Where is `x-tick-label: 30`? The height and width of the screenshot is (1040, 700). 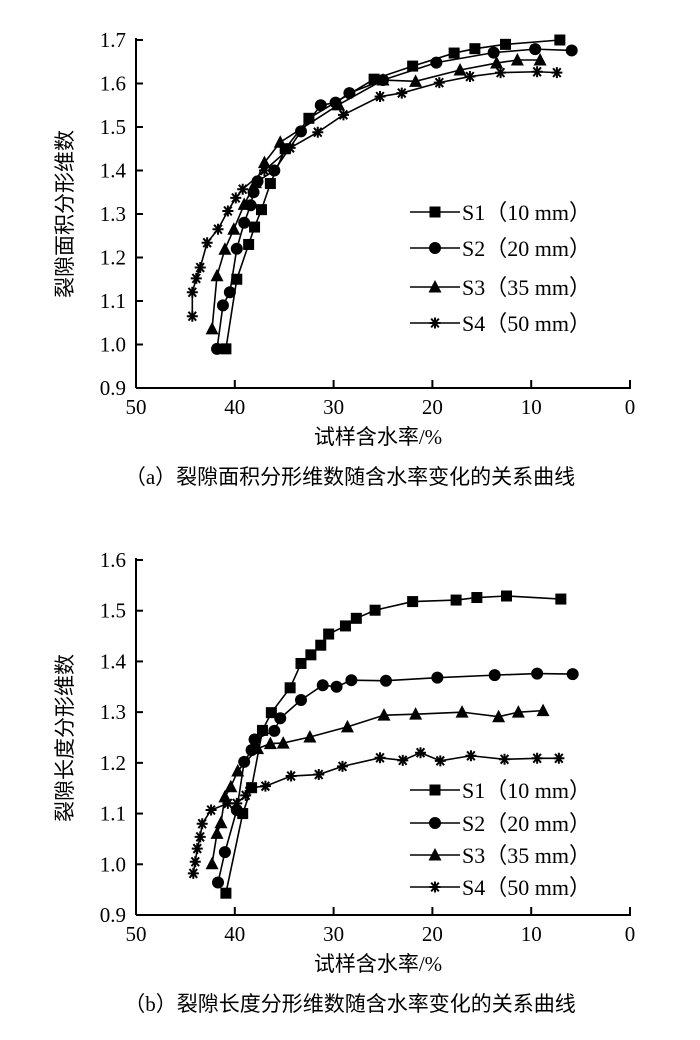 x-tick-label: 30 is located at coordinates (333, 407).